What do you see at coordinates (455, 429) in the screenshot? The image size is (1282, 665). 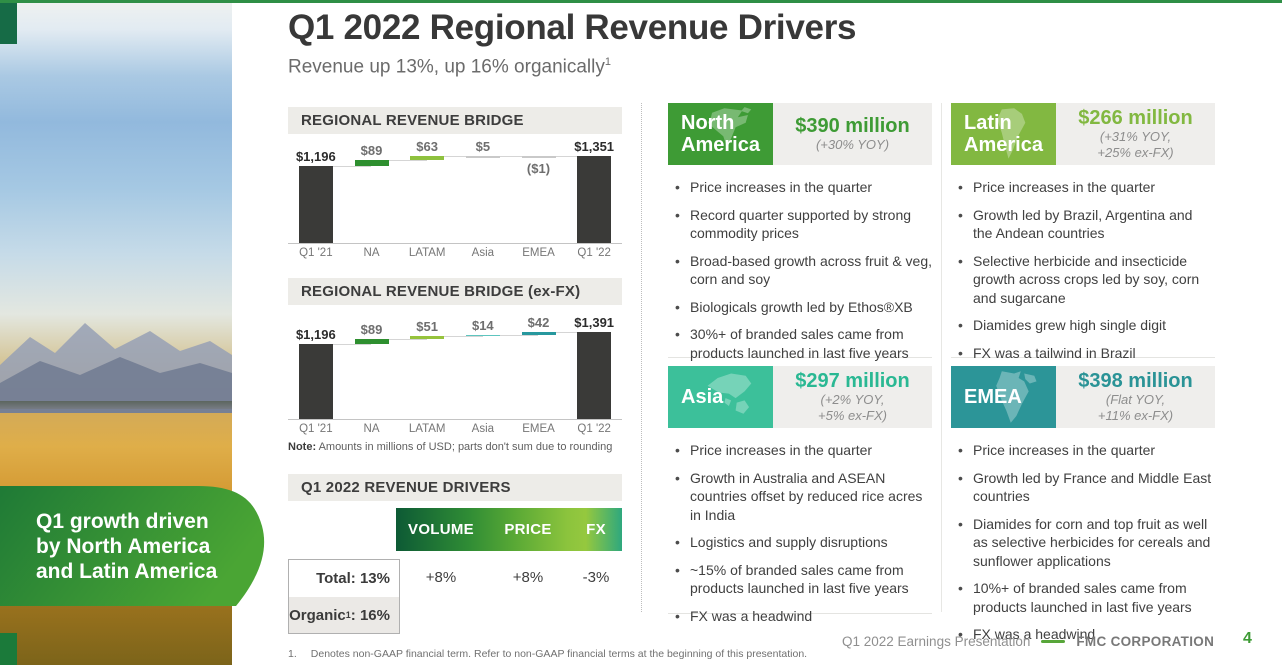 I see `x-axis-labels: Q1 '21 NA LATAM Asia EMEA Q1 '22` at bounding box center [455, 429].